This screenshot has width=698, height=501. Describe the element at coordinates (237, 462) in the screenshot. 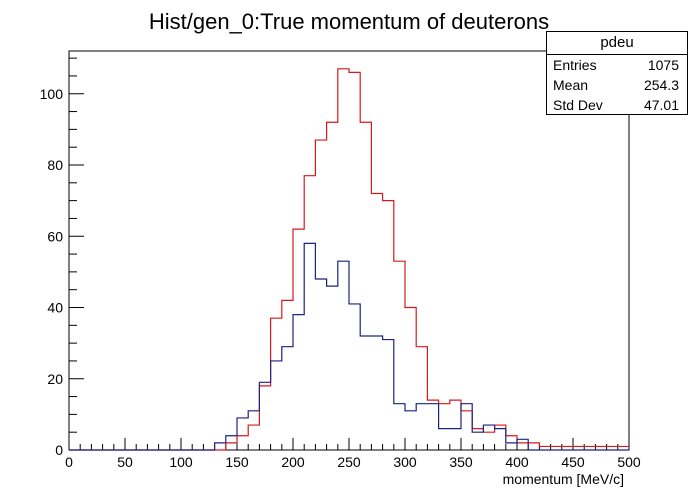

I see `x-tick-label: 150` at that location.